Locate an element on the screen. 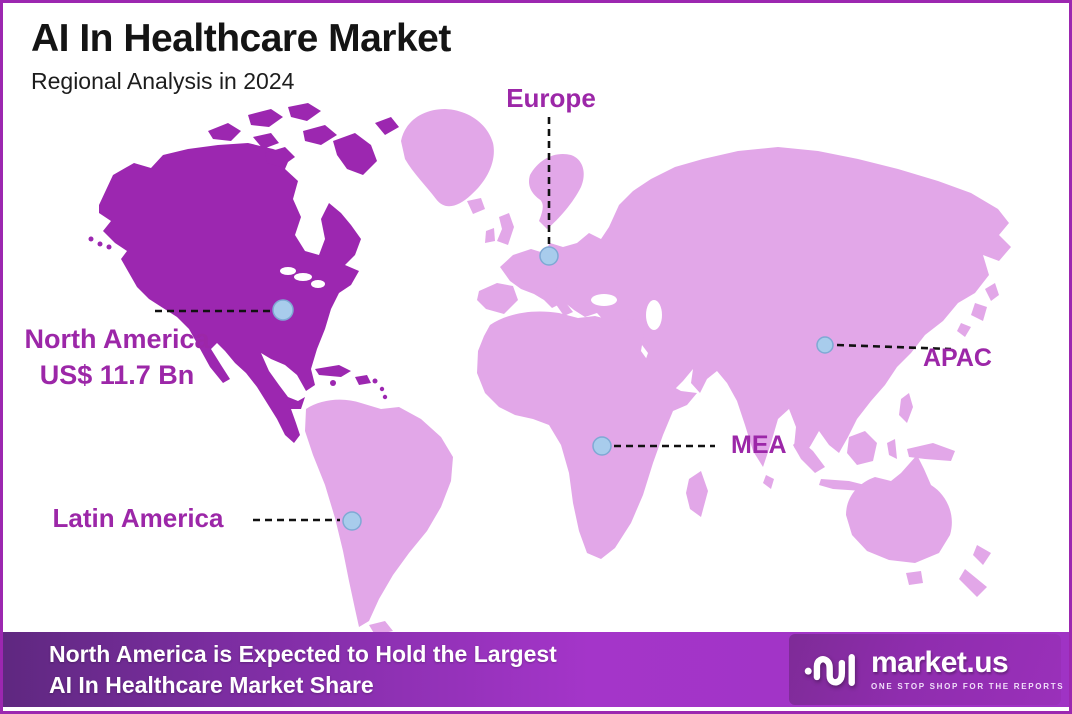 The image size is (1072, 714). region-label-apac: APAC is located at coordinates (957, 358).